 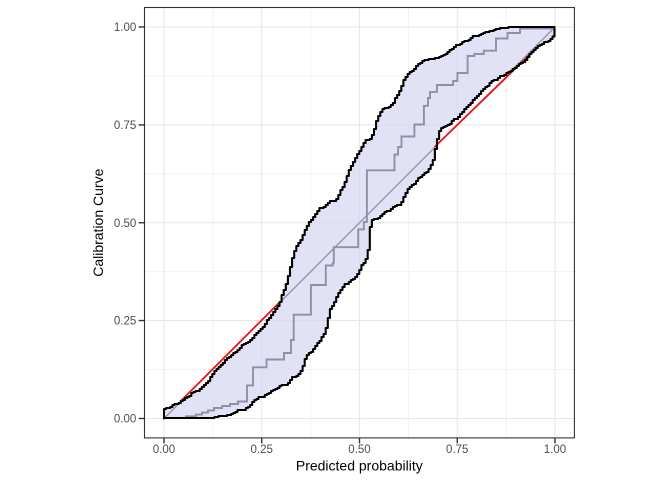 What do you see at coordinates (98, 222) in the screenshot?
I see `svg-text: Calibration Curve` at bounding box center [98, 222].